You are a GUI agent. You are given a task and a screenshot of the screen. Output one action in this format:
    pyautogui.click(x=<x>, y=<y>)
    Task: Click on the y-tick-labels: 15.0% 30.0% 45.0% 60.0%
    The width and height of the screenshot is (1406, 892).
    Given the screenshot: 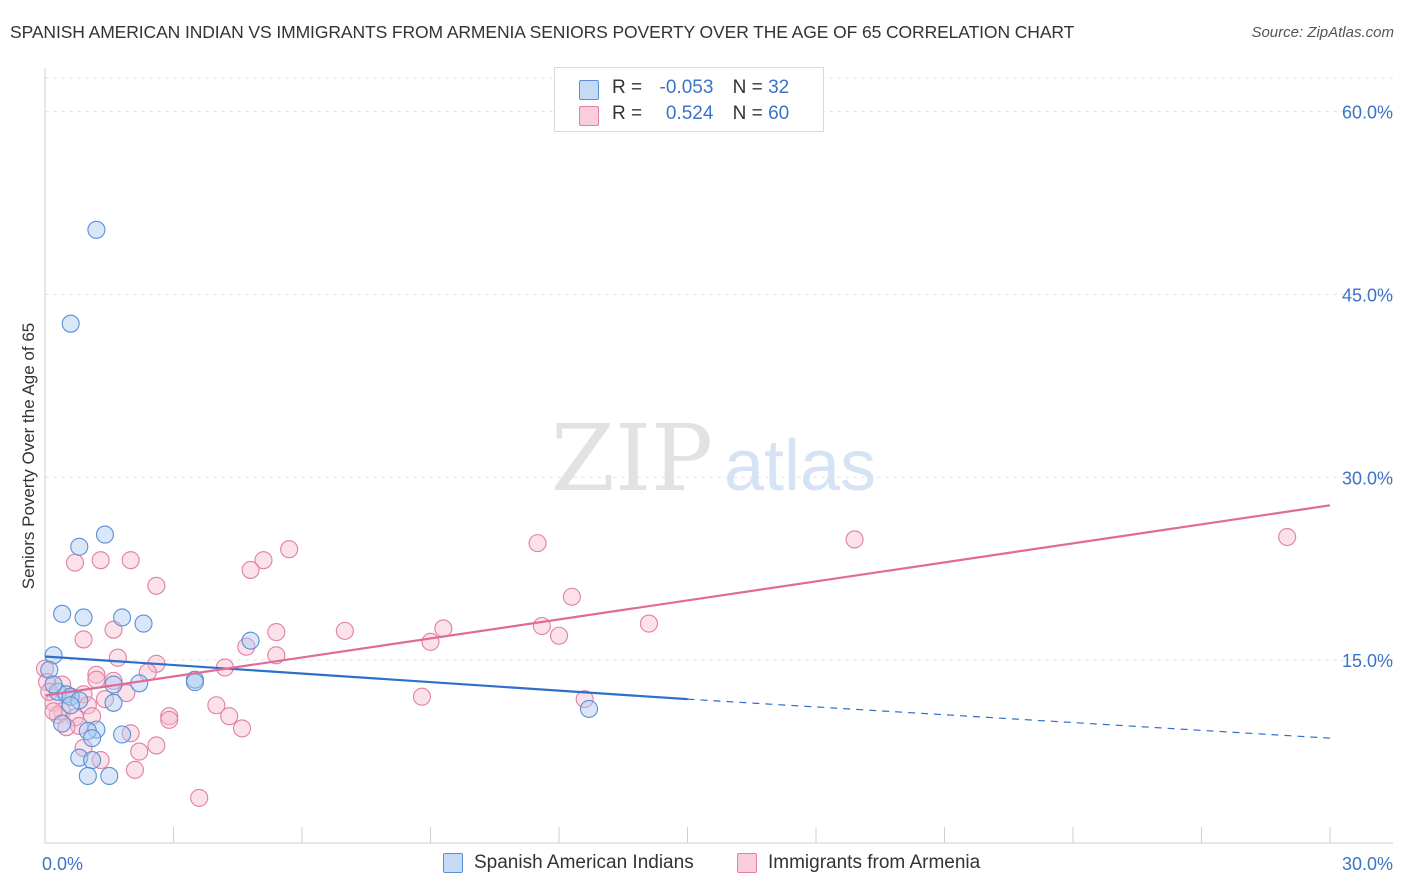 What is the action you would take?
    pyautogui.click(x=1367, y=387)
    